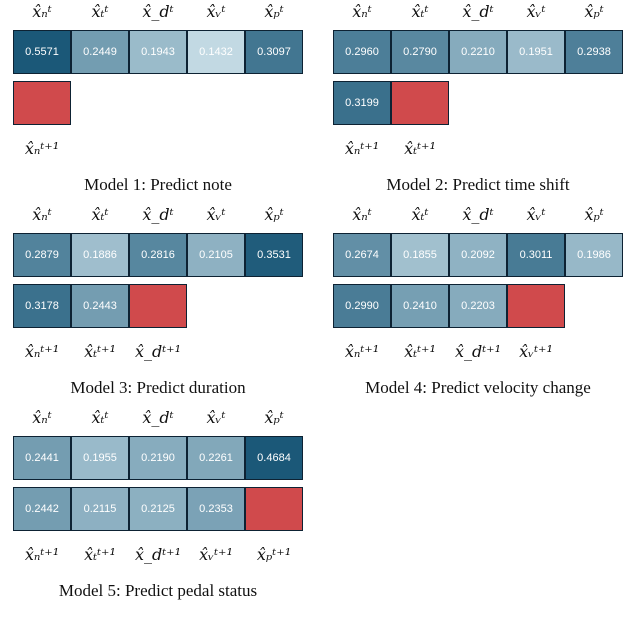 The image size is (634, 619). I want to click on attention-cell: 0.2210, so click(478, 52).